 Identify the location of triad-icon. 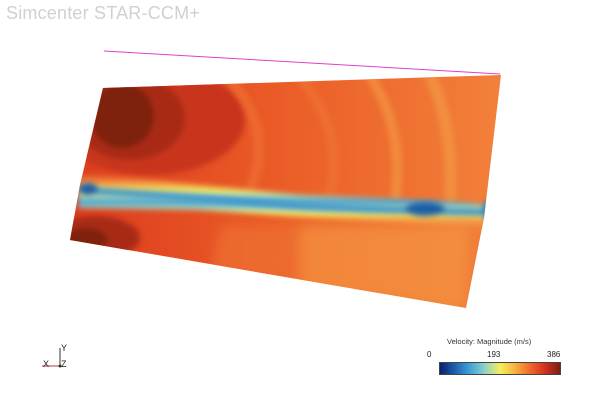
(52, 358).